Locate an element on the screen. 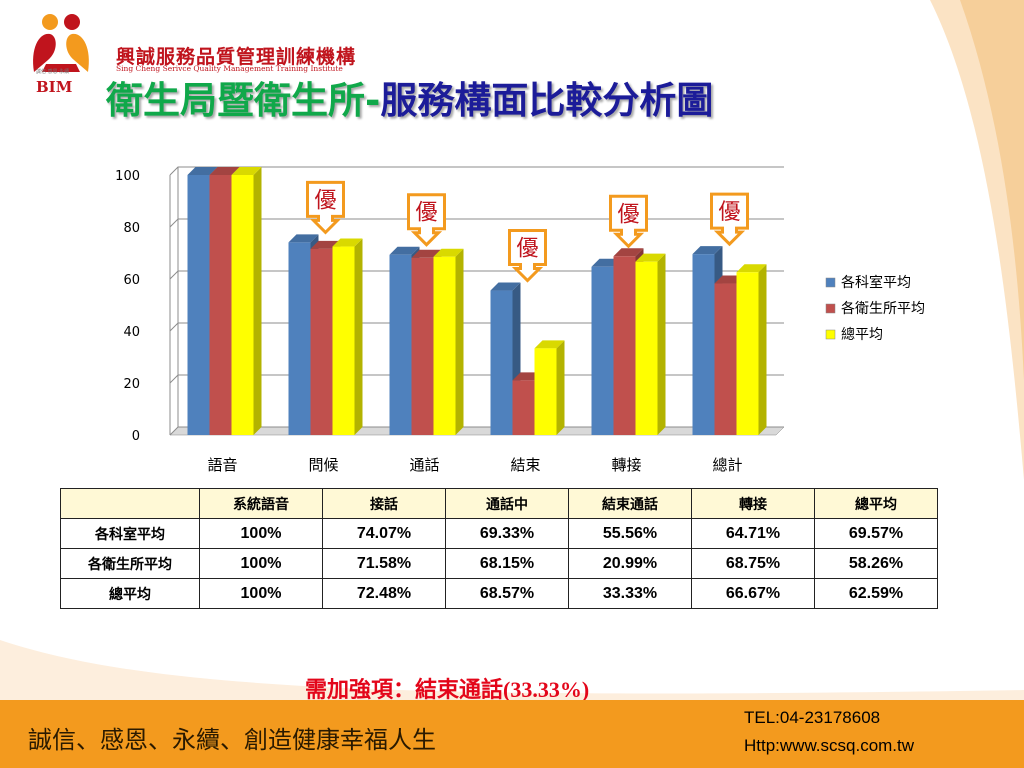 The height and width of the screenshot is (768, 1024). table-header-cell: 通話中 is located at coordinates (507, 503).